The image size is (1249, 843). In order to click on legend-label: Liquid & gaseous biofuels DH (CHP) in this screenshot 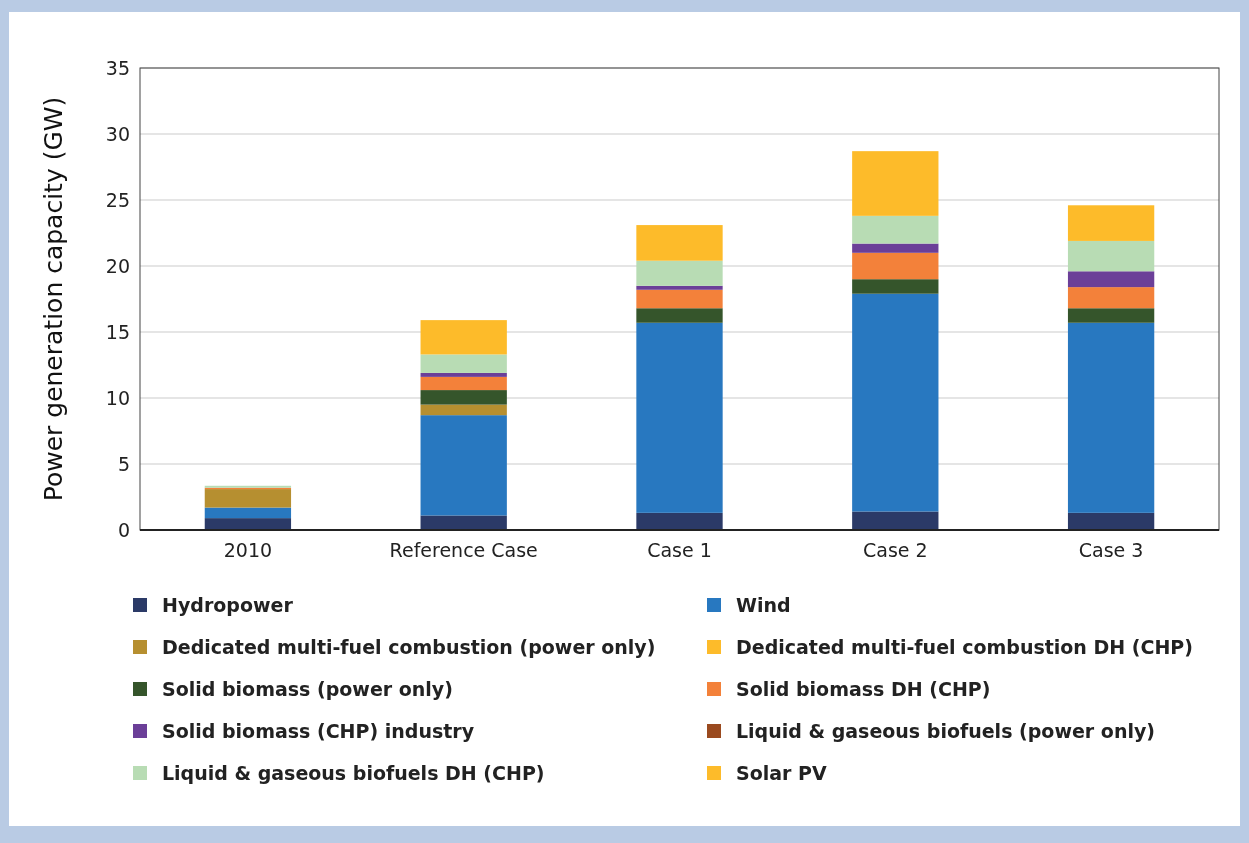, I will do `click(353, 773)`.